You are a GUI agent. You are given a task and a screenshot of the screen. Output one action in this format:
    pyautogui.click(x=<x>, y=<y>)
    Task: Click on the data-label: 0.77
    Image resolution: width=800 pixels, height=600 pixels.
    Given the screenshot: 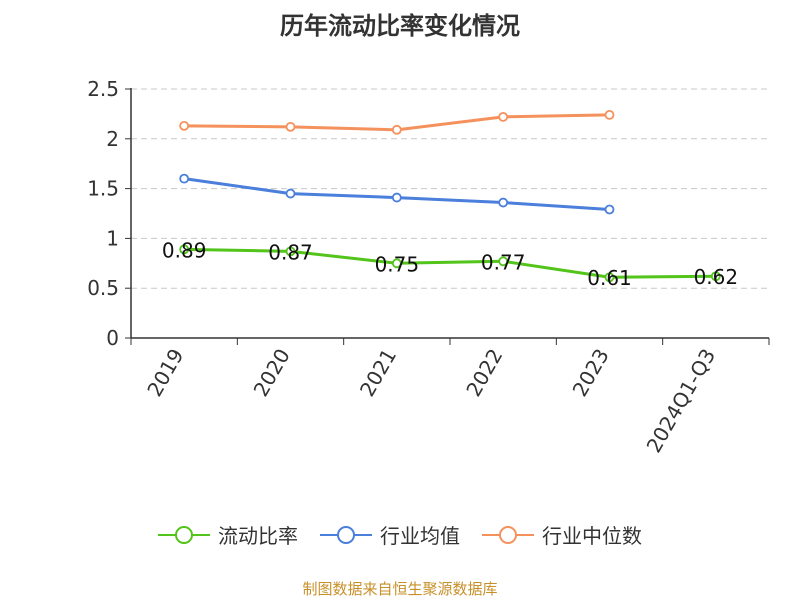 What is the action you would take?
    pyautogui.click(x=503, y=262)
    